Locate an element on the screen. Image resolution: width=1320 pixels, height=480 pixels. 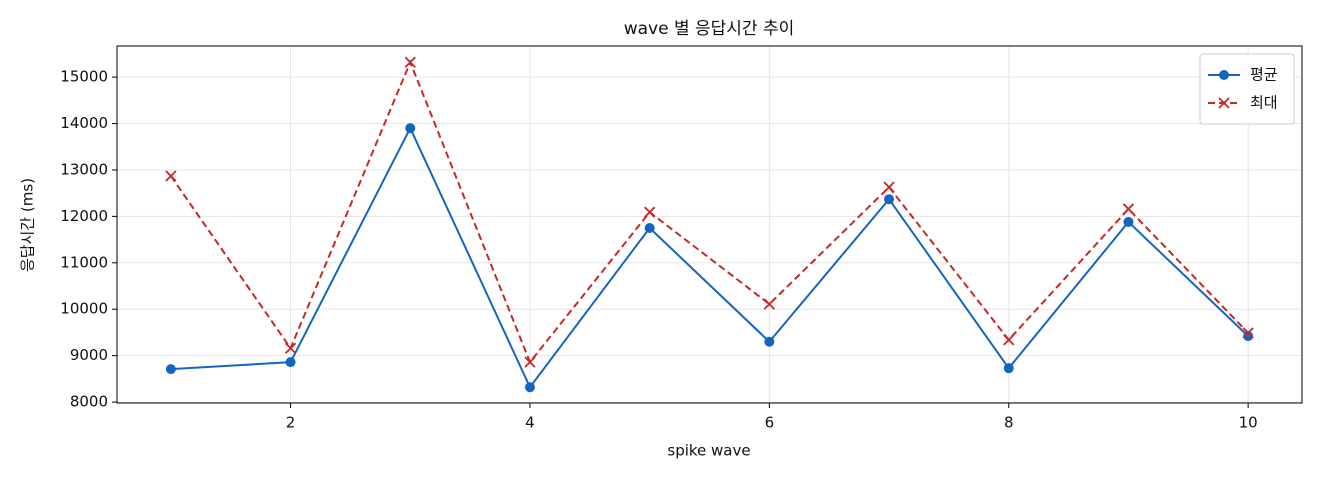
y-tick-label: 9000 is located at coordinates (89, 355).